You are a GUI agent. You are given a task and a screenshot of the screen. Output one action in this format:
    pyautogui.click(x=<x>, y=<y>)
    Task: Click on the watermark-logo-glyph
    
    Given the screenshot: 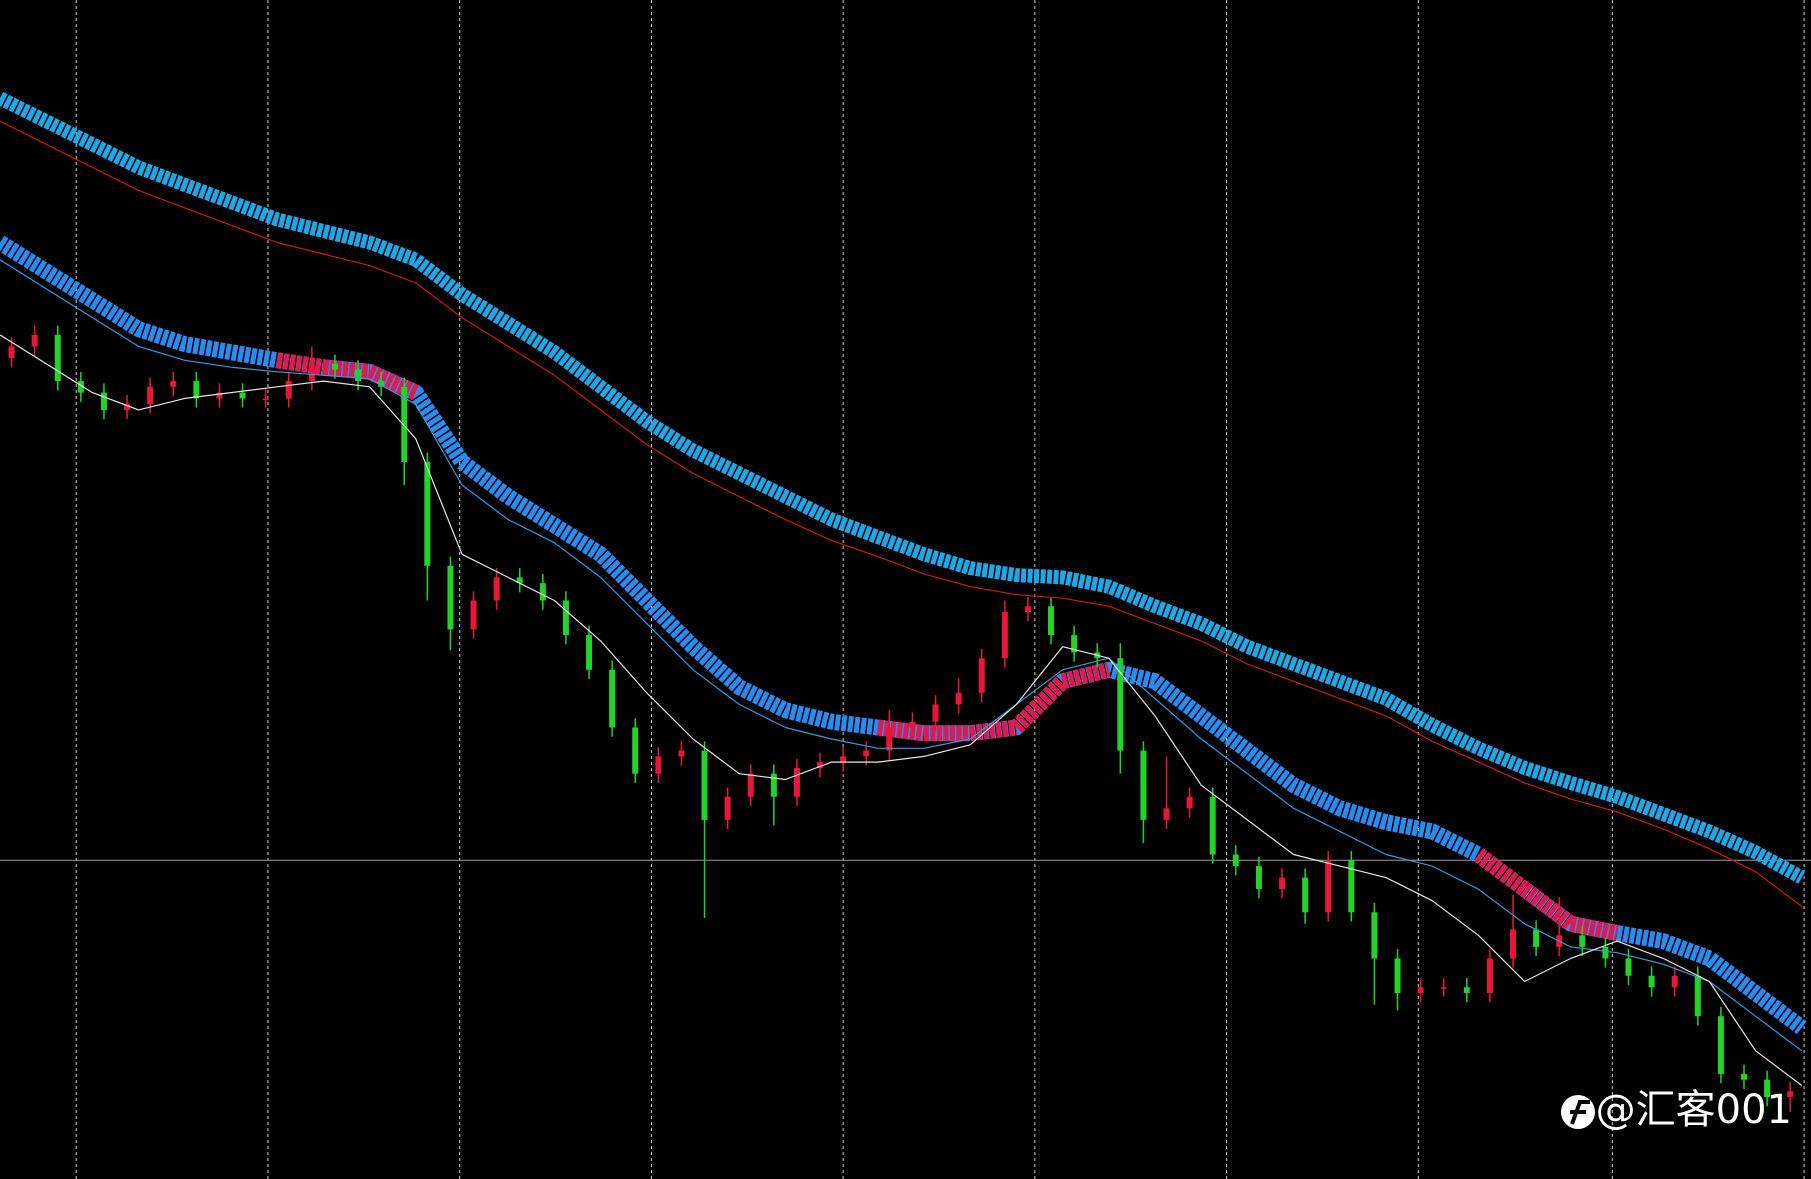 What is the action you would take?
    pyautogui.click(x=1580, y=1112)
    